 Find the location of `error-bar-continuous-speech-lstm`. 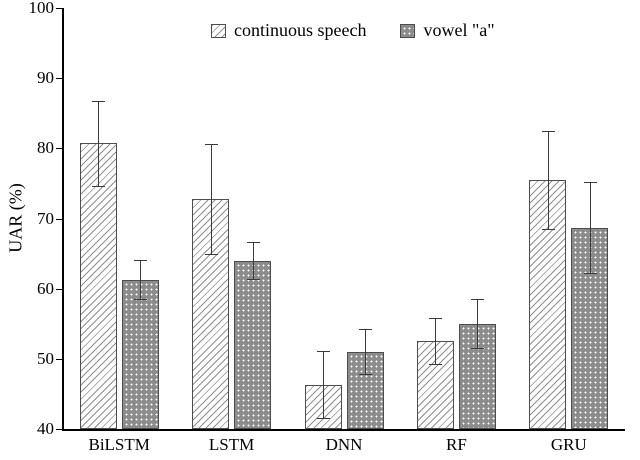

error-bar-continuous-speech-lstm is located at coordinates (211, 199).